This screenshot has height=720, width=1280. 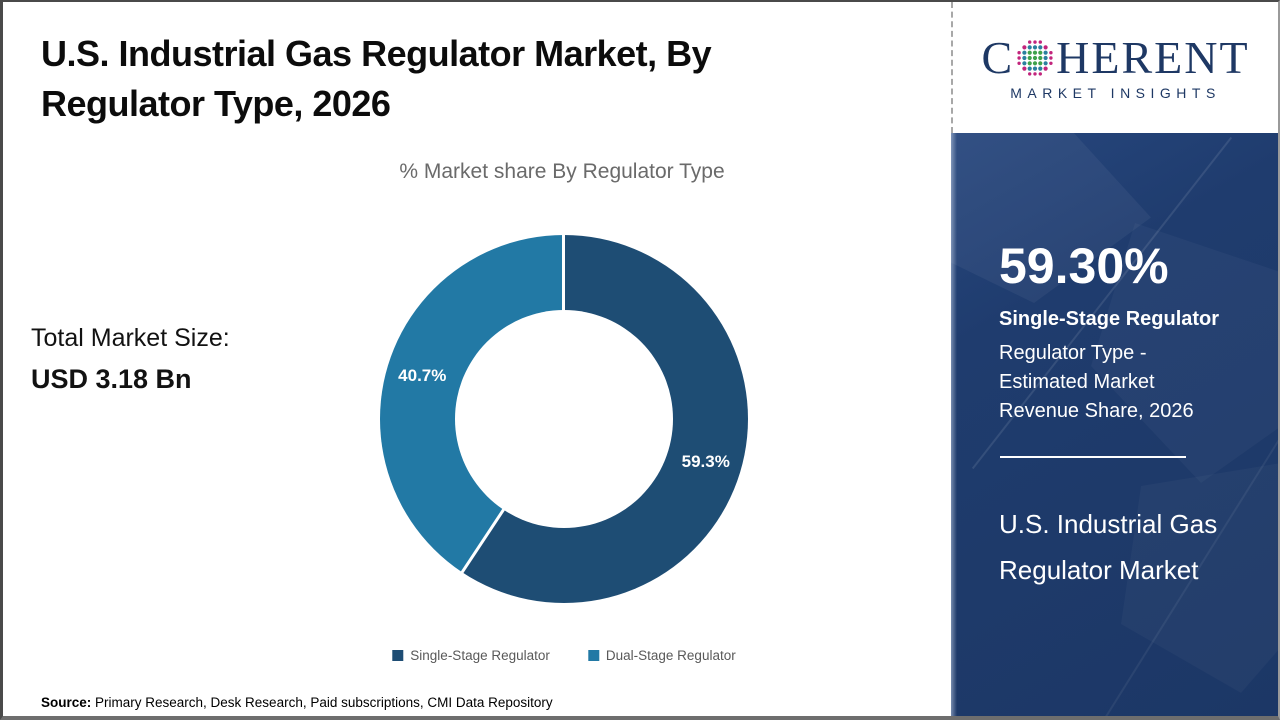 I want to click on legend-item-single-stage: Single-Stage Regulator, so click(x=471, y=655).